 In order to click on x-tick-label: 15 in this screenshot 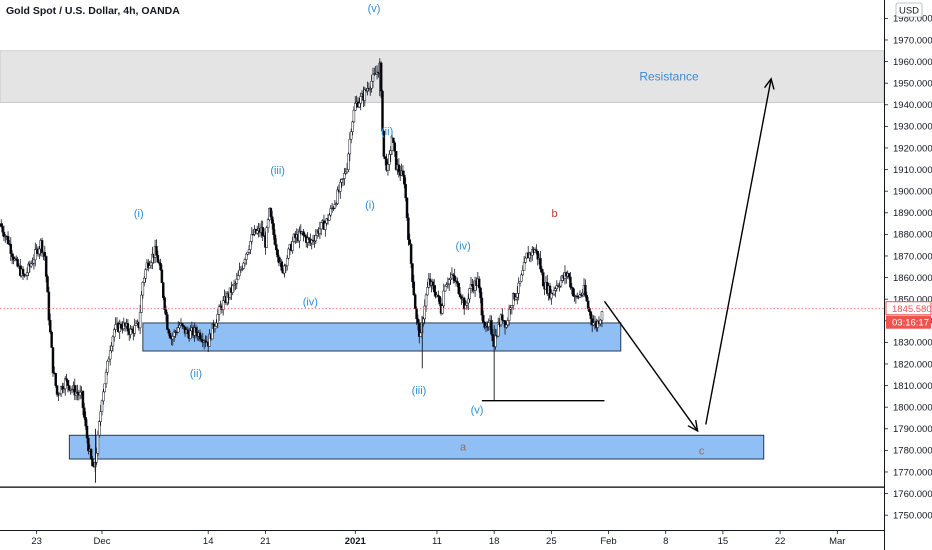, I will do `click(723, 541)`.